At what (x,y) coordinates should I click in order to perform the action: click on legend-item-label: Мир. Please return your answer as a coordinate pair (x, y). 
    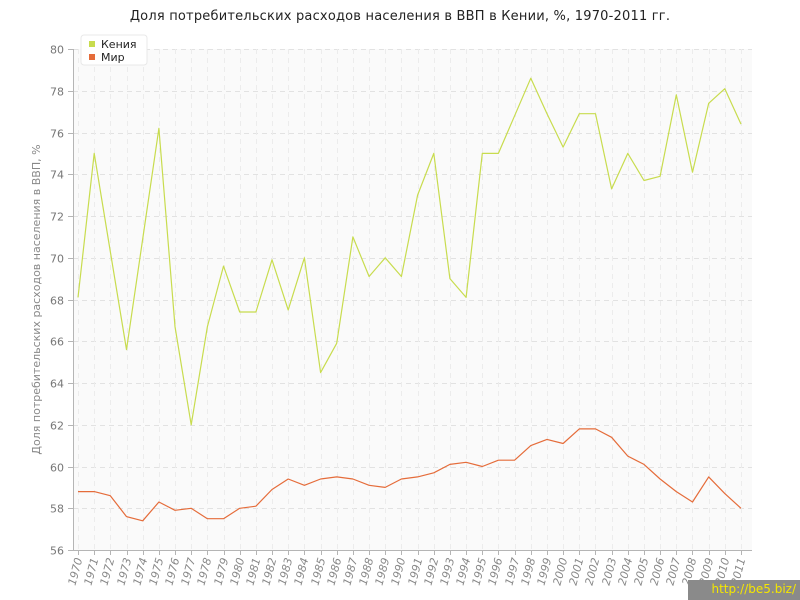
    Looking at the image, I should click on (113, 57).